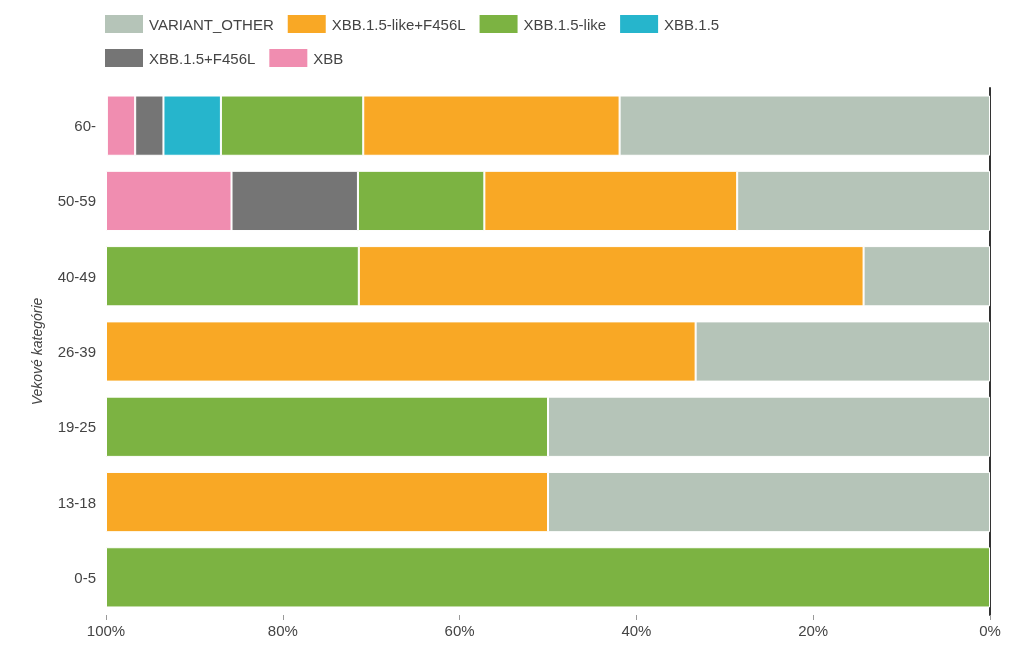 The height and width of the screenshot is (663, 1012). I want to click on legend-label: VARIANT_OTHER, so click(211, 24).